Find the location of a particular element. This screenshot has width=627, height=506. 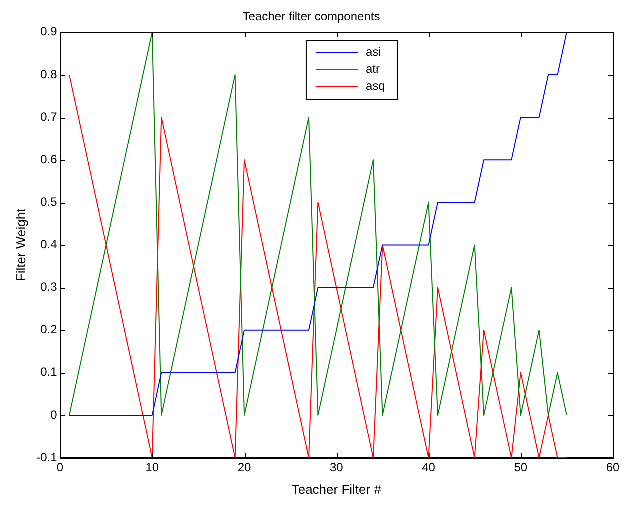

x-axis-title: Teacher Filter # is located at coordinates (337, 489).